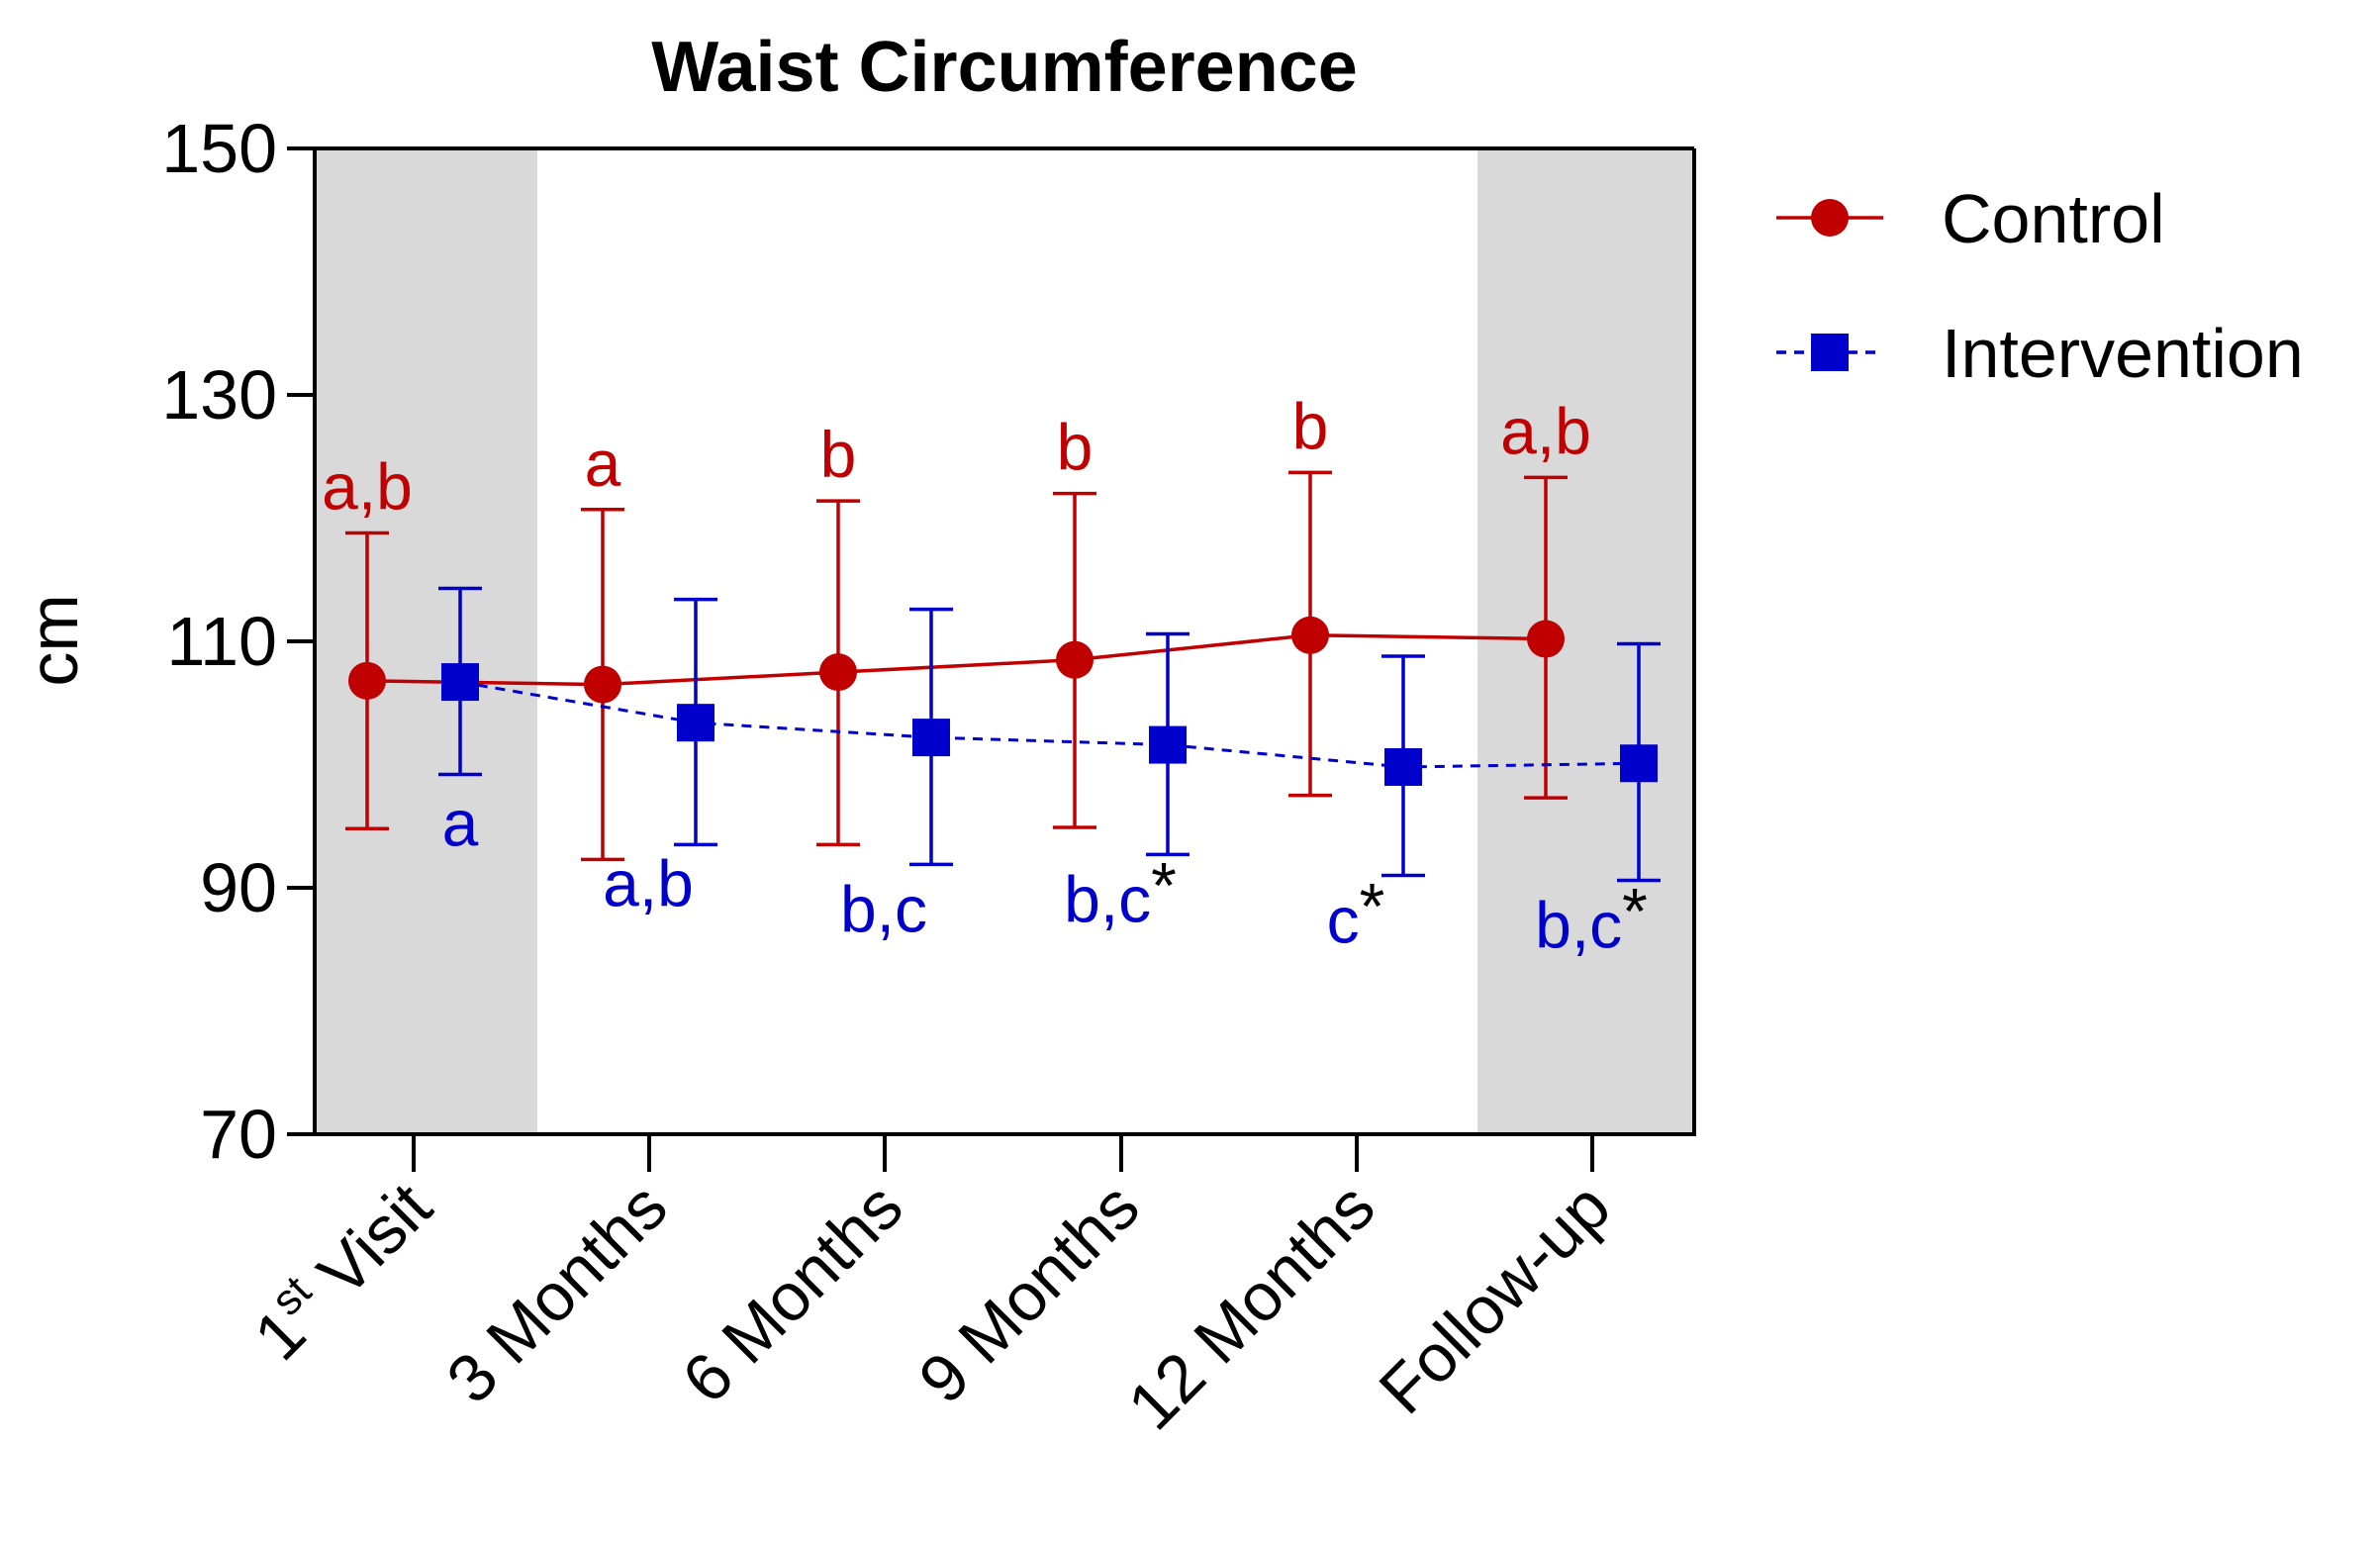 The width and height of the screenshot is (2380, 1542). Describe the element at coordinates (238, 887) in the screenshot. I see `y-tick-label: 90` at that location.